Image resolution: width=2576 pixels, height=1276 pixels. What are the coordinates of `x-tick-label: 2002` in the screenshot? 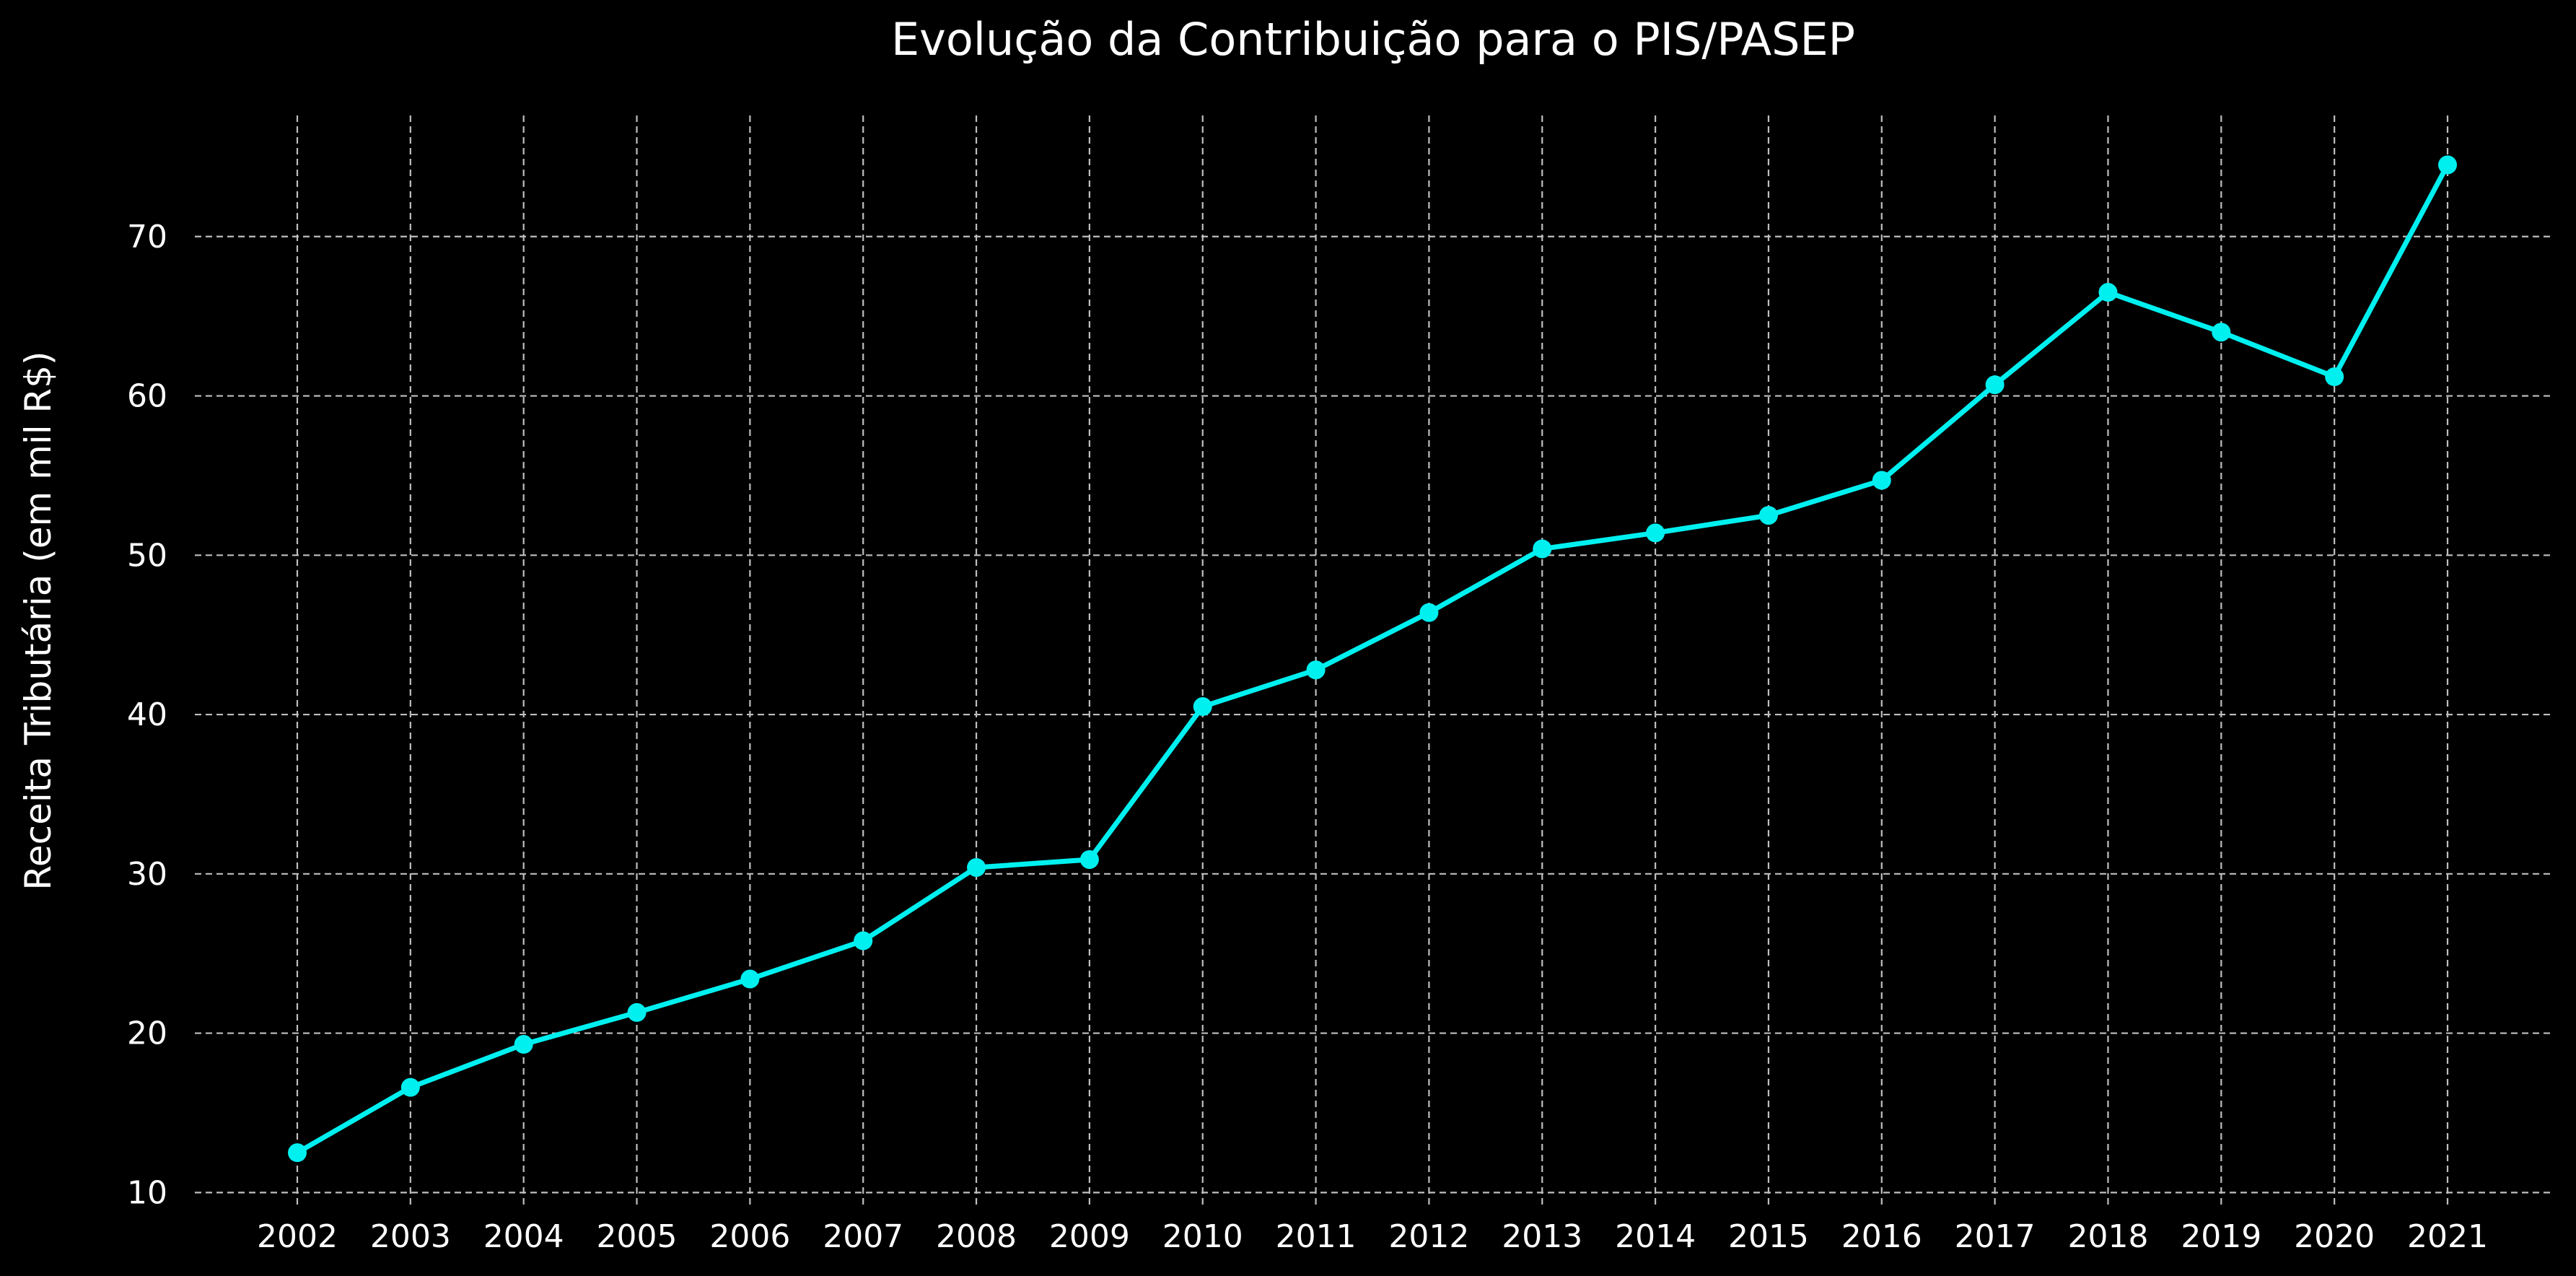 It's located at (297, 1236).